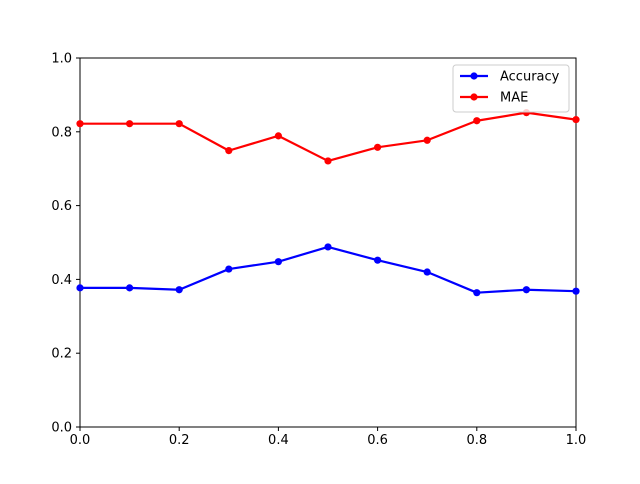 This screenshot has height=484, width=640. Describe the element at coordinates (278, 440) in the screenshot. I see `x-tick-label: 0.4` at that location.